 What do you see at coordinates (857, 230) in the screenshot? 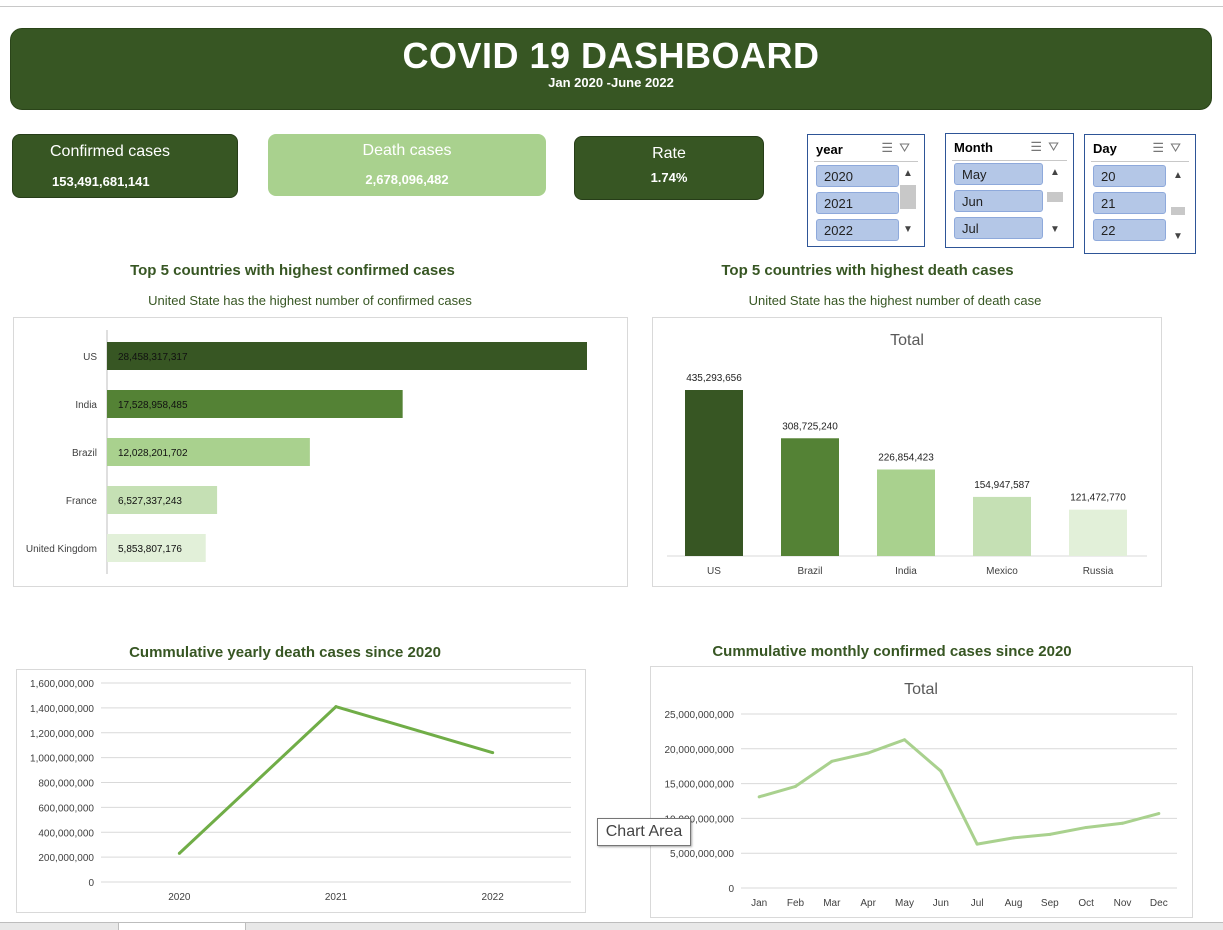
I see `slicer-item-2022: 2022` at bounding box center [857, 230].